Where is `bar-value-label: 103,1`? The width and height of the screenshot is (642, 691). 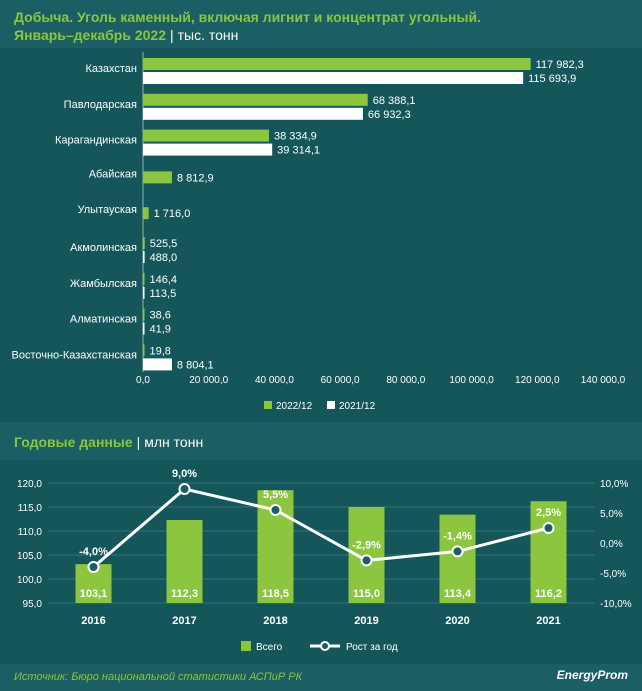
bar-value-label: 103,1 is located at coordinates (94, 594).